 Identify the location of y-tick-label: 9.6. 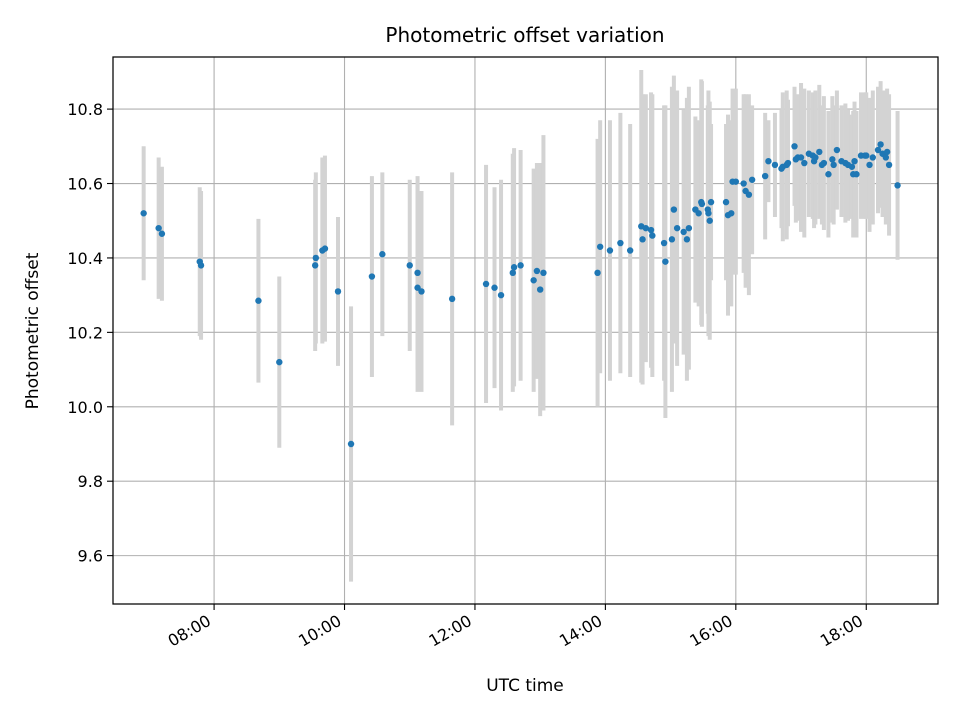
(90, 556).